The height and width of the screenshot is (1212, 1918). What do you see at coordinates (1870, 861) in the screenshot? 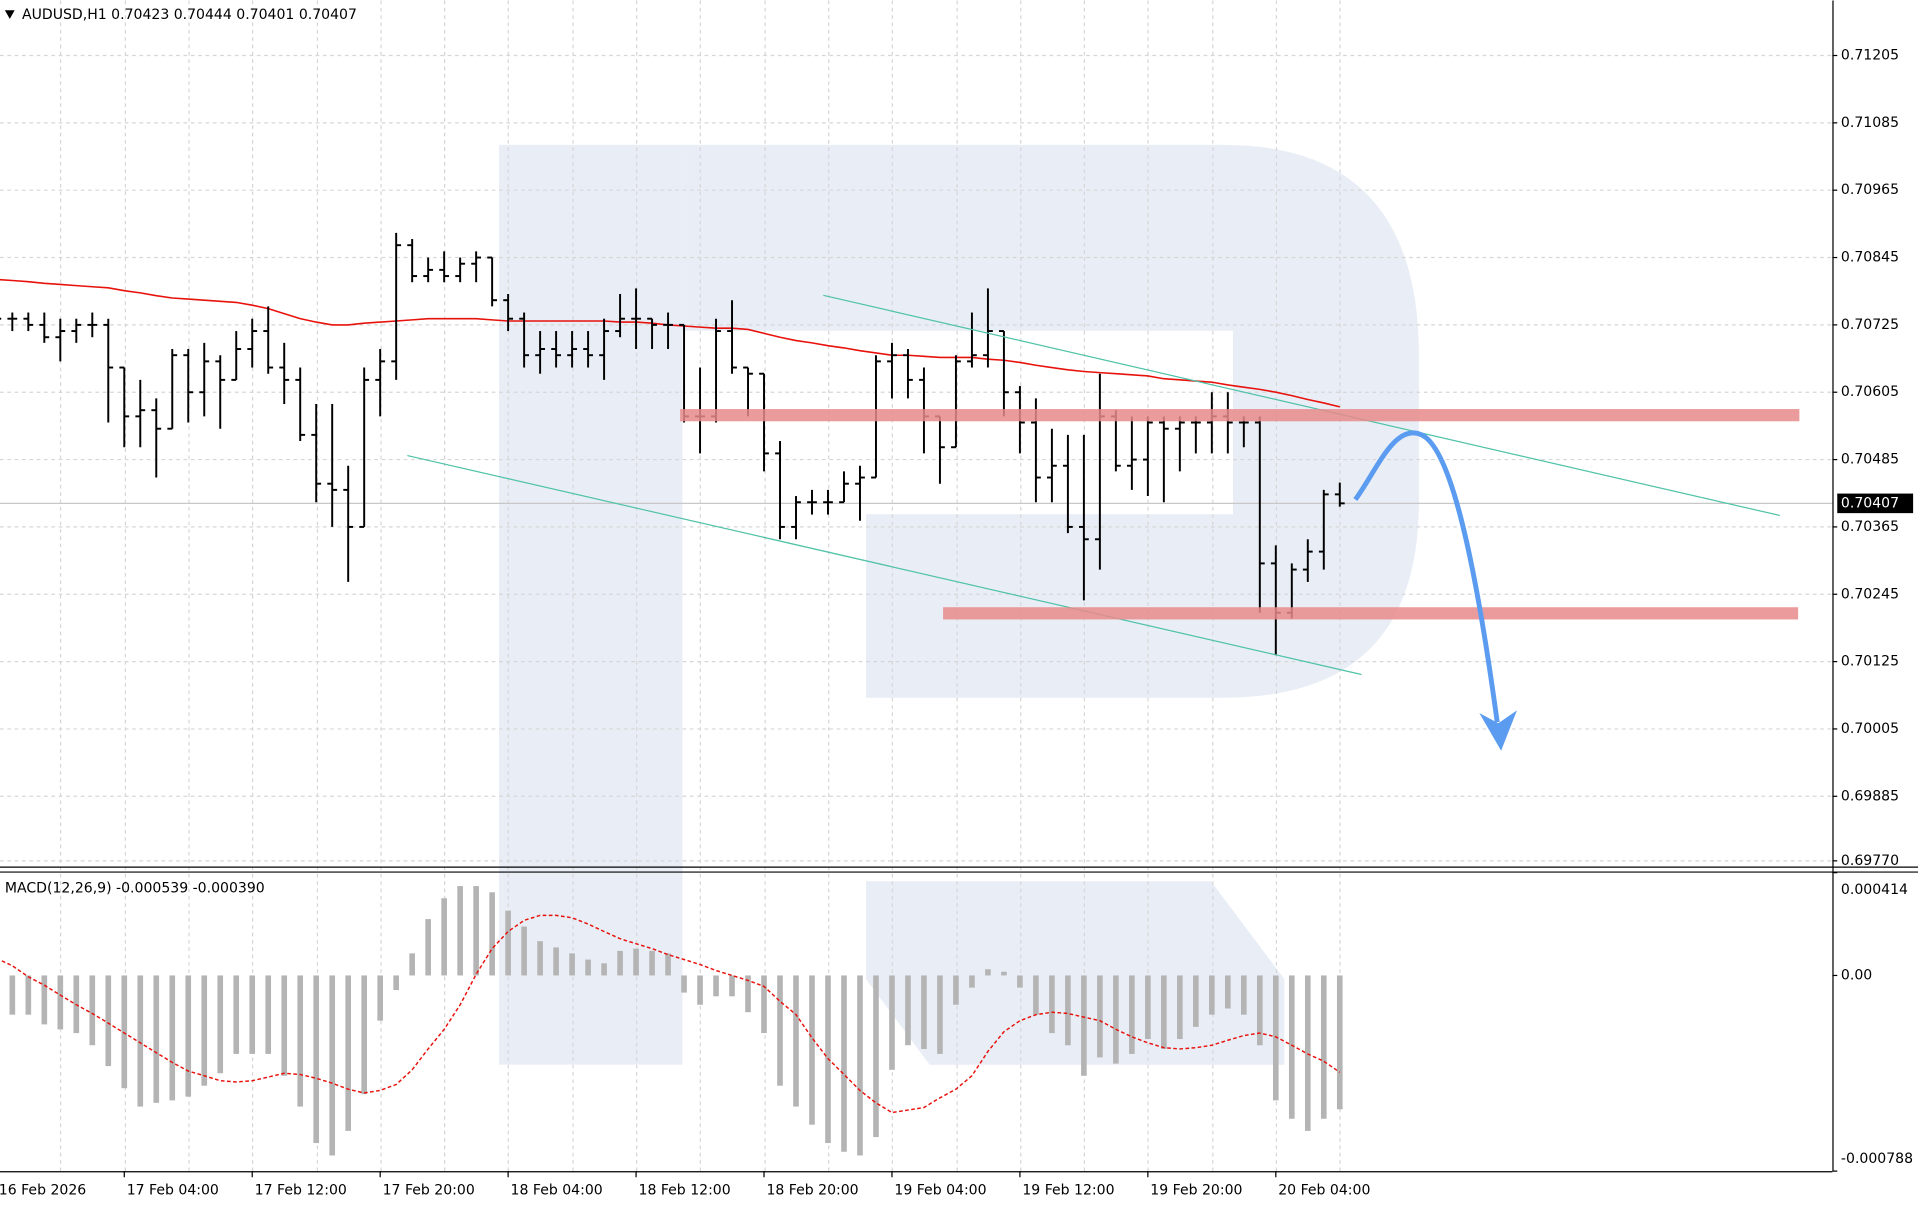
I see `y-tick-label: 0.69770` at bounding box center [1870, 861].